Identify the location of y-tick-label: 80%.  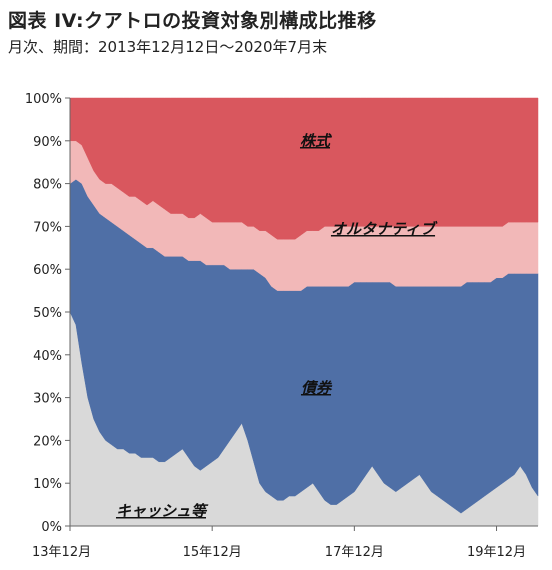
(47, 185).